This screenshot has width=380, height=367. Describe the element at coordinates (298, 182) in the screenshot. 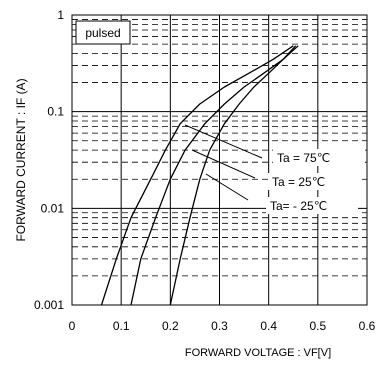

I see `series-label-2: Ta = 25℃` at that location.